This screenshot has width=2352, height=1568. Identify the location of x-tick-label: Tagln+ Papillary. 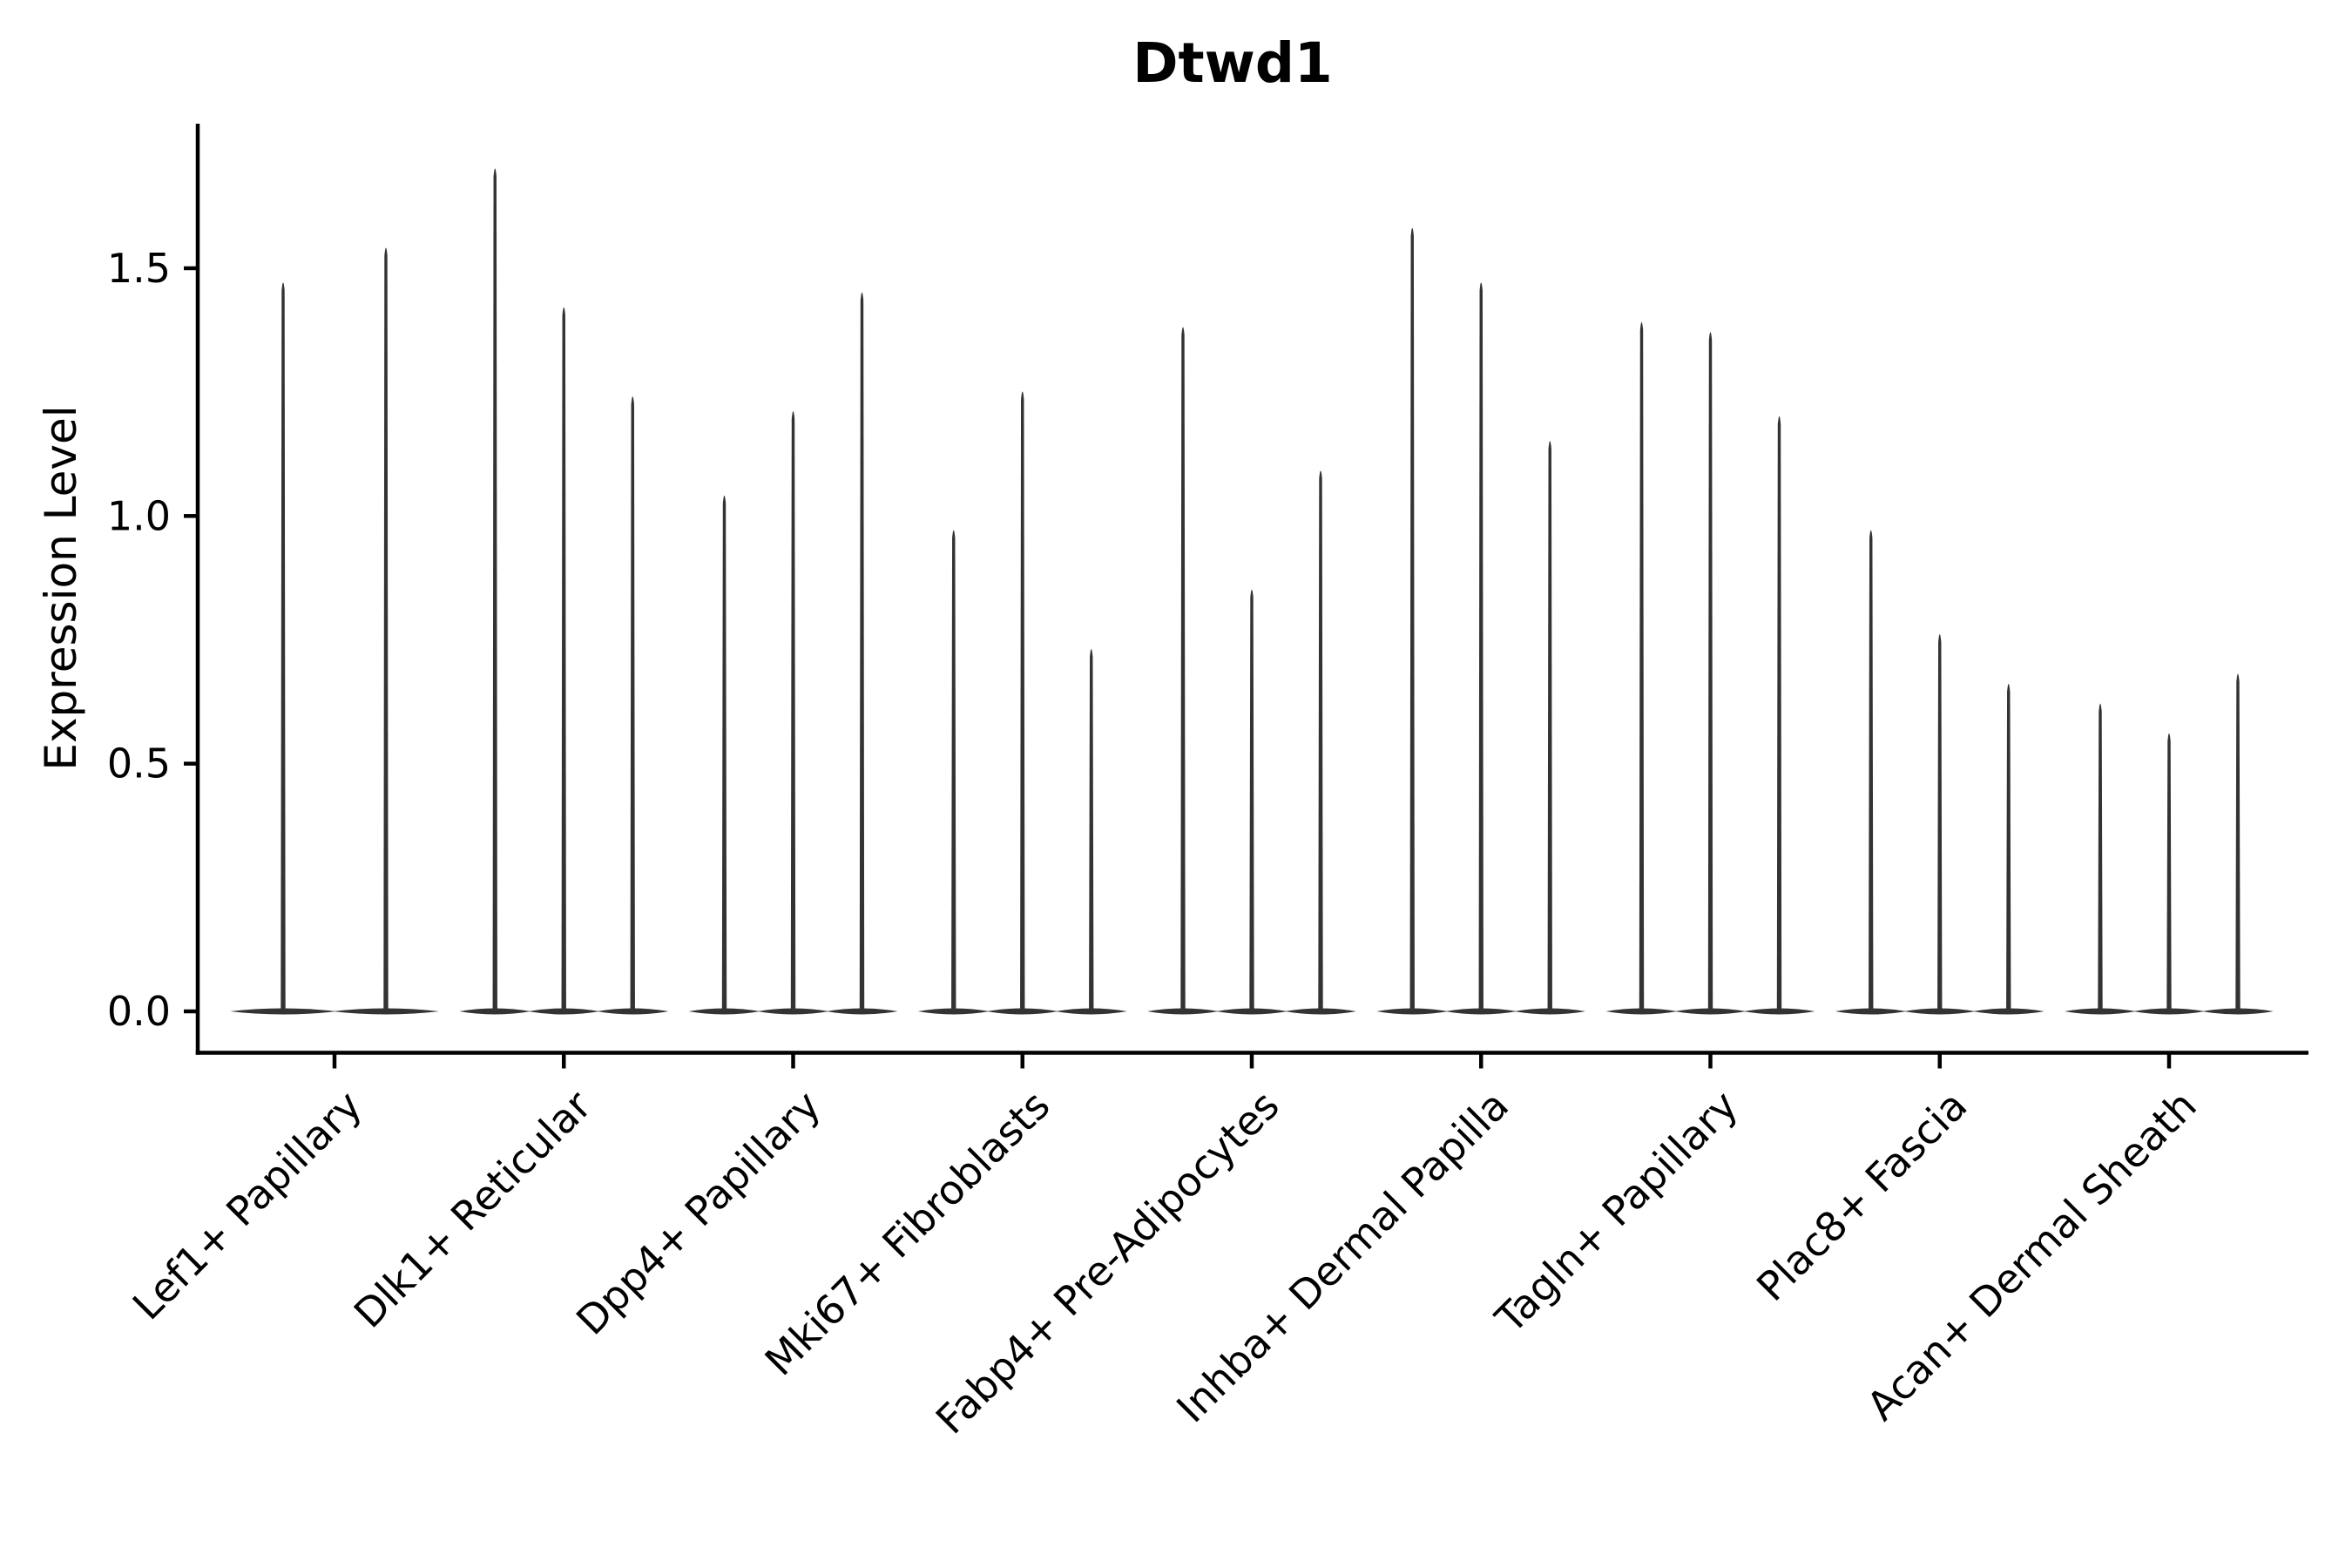
(1616, 1212).